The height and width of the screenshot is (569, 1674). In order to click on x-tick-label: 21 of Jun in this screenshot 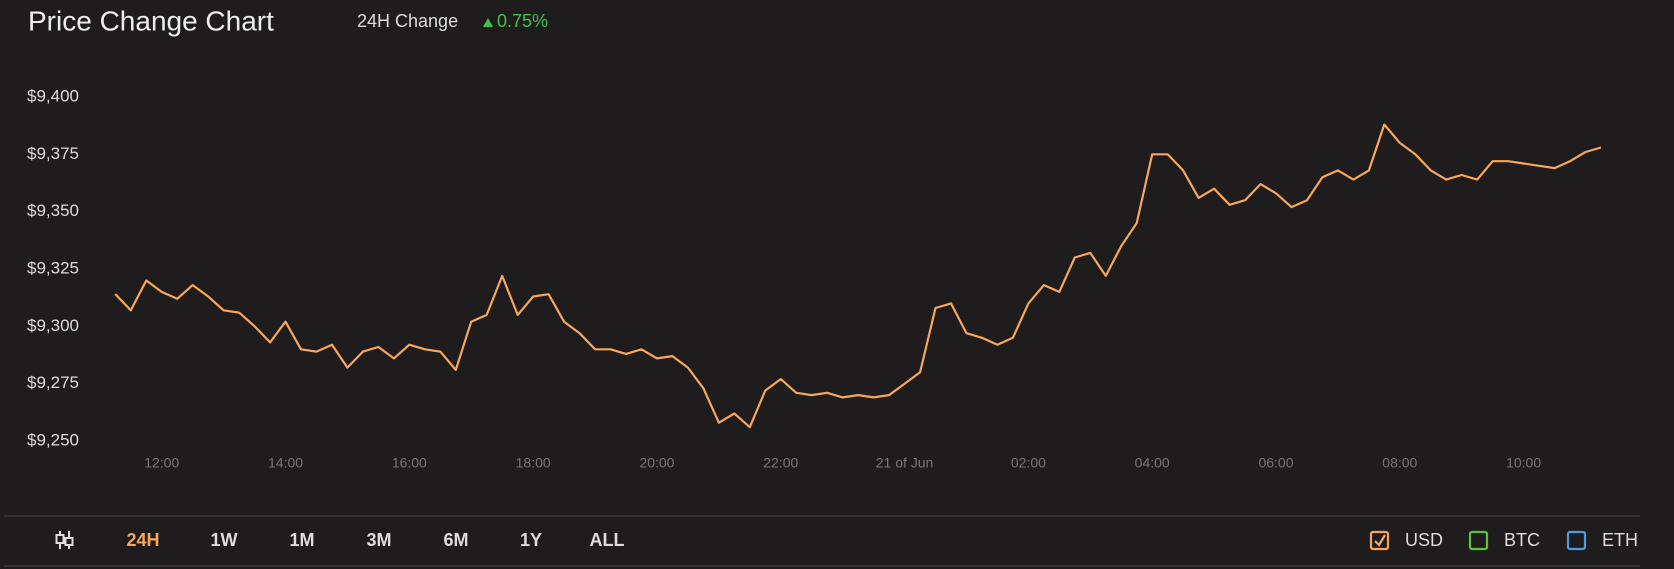, I will do `click(905, 463)`.